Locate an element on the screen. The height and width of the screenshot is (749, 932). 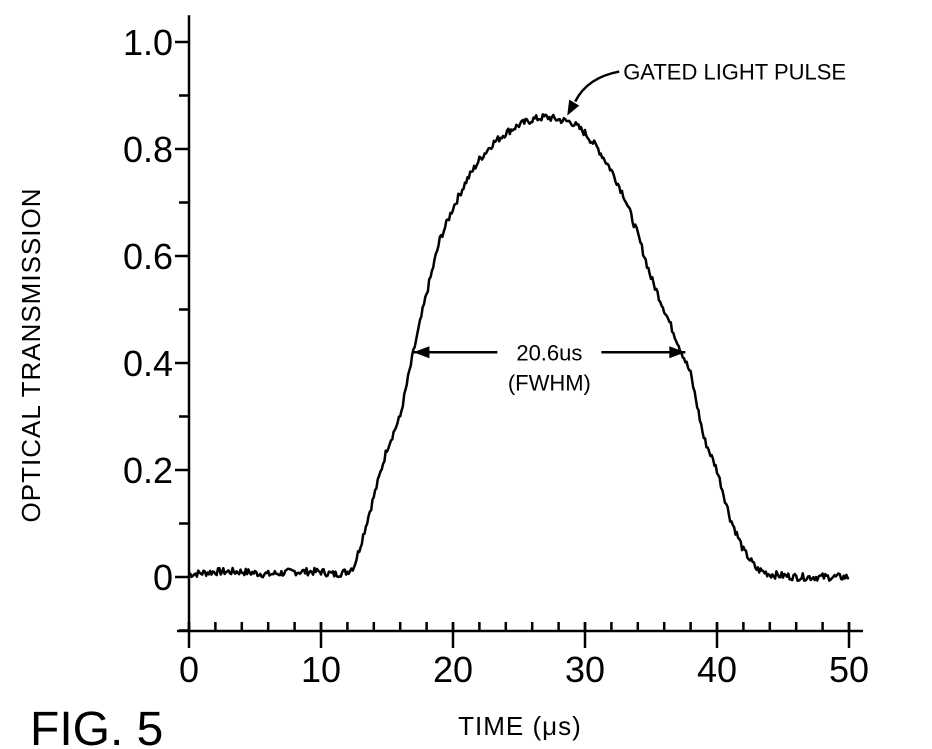
x-axis-label: TIME (μs) is located at coordinates (520, 726).